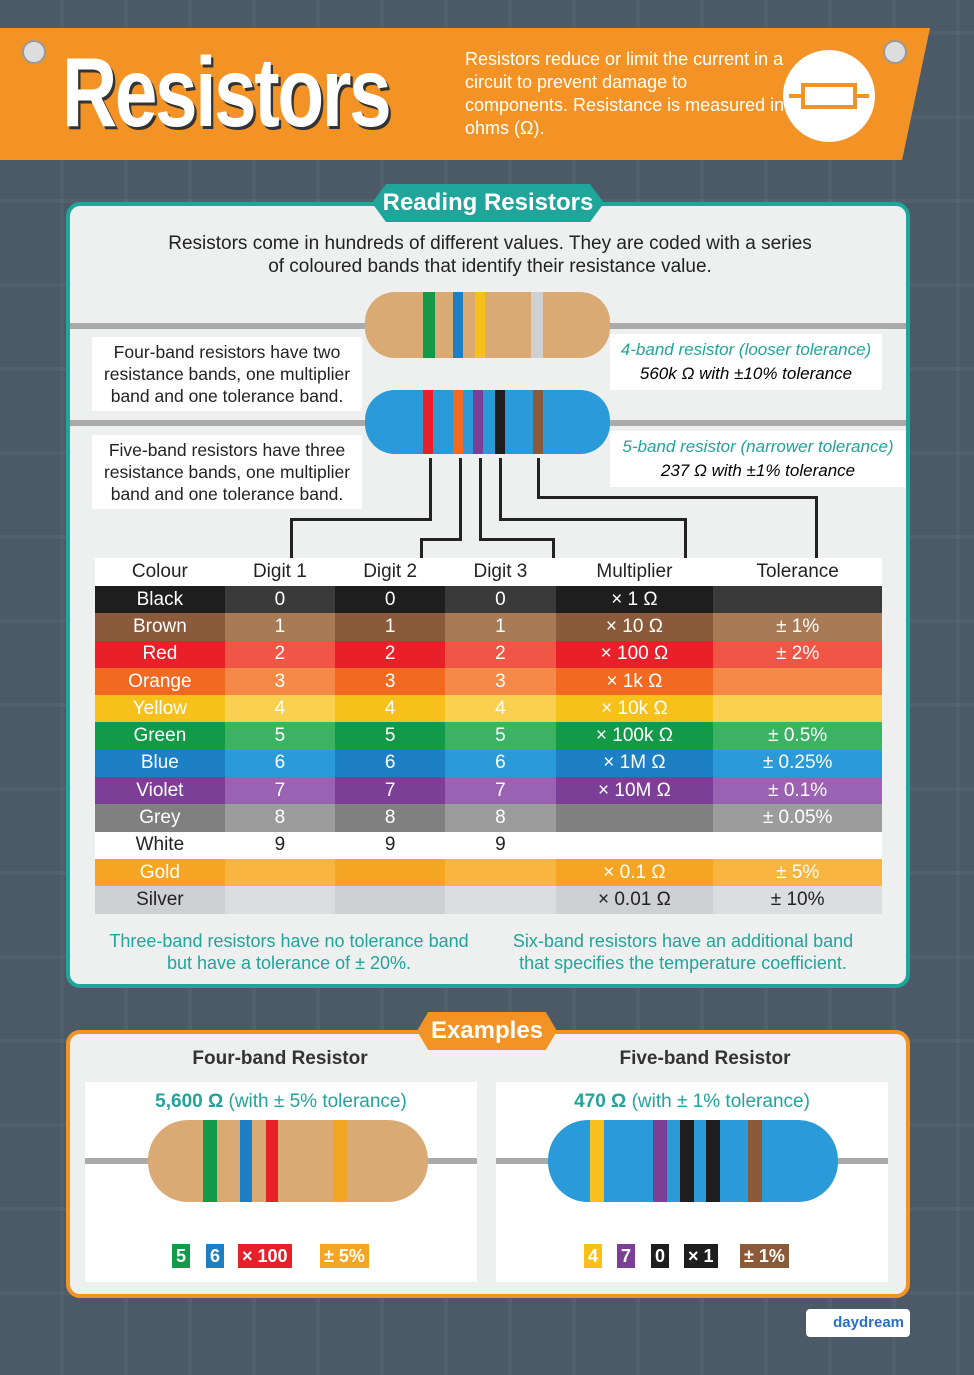 This screenshot has height=1375, width=974. I want to click on table-cell: × 1M Ω, so click(634, 763).